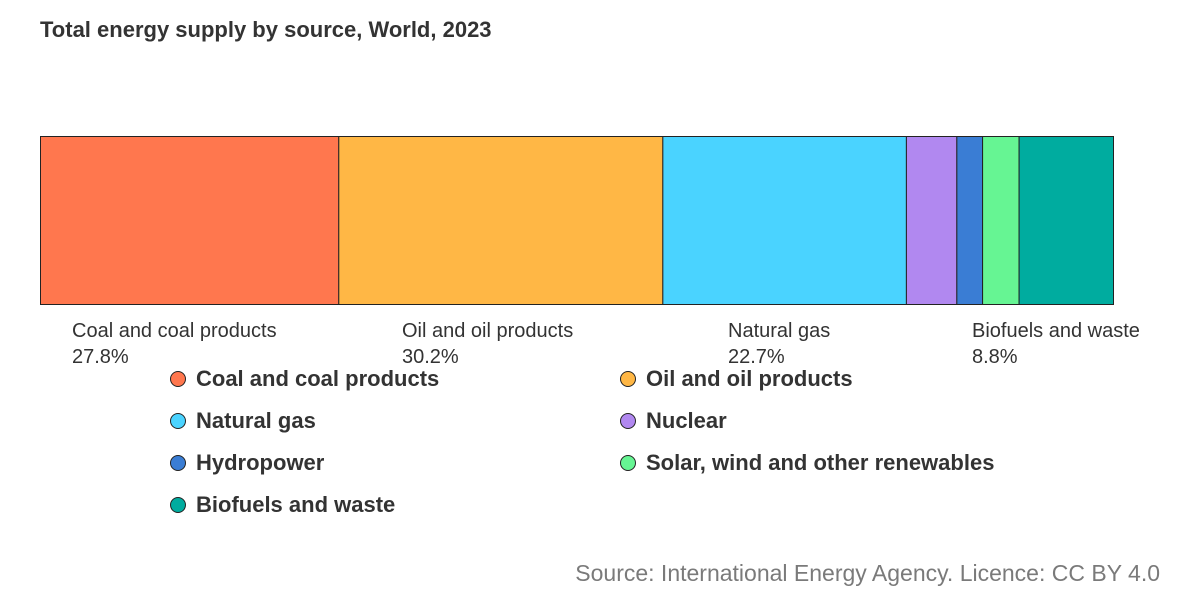 Image resolution: width=1200 pixels, height=600 pixels. I want to click on legend-label: Biofuels and waste, so click(295, 504).